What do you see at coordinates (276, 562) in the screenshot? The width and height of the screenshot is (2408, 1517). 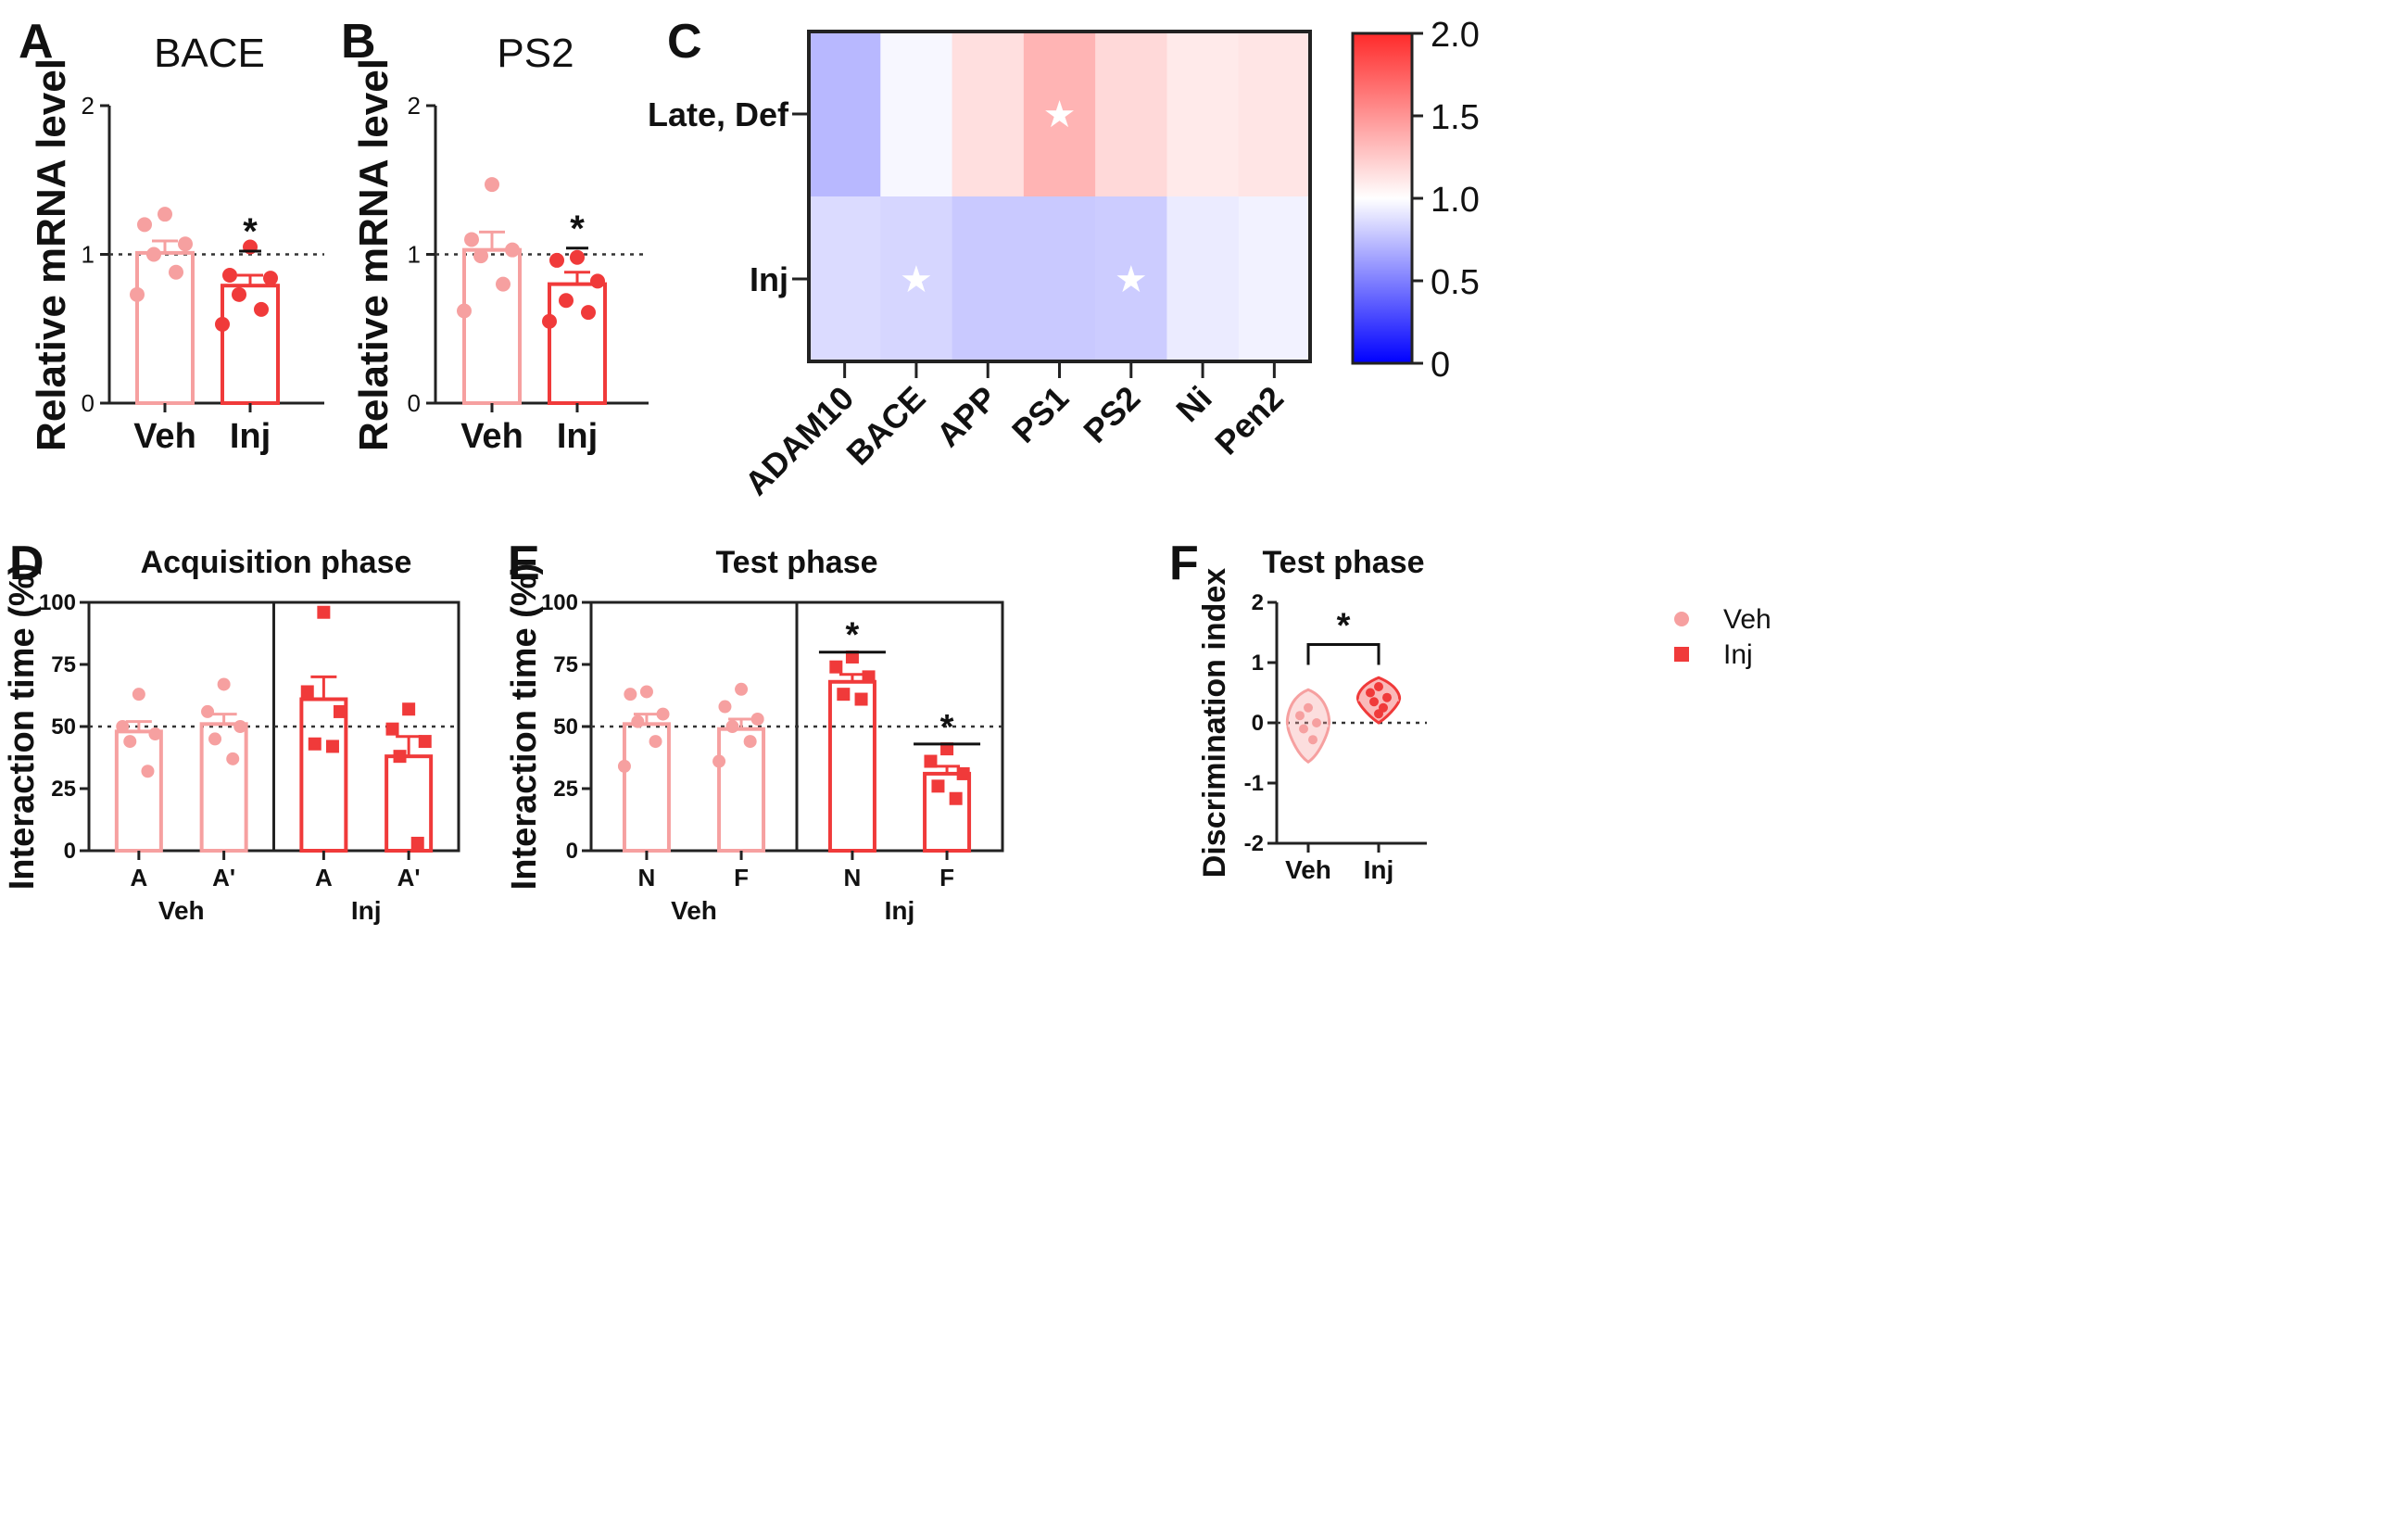 I see `panel-d-title: Acquisition phase` at bounding box center [276, 562].